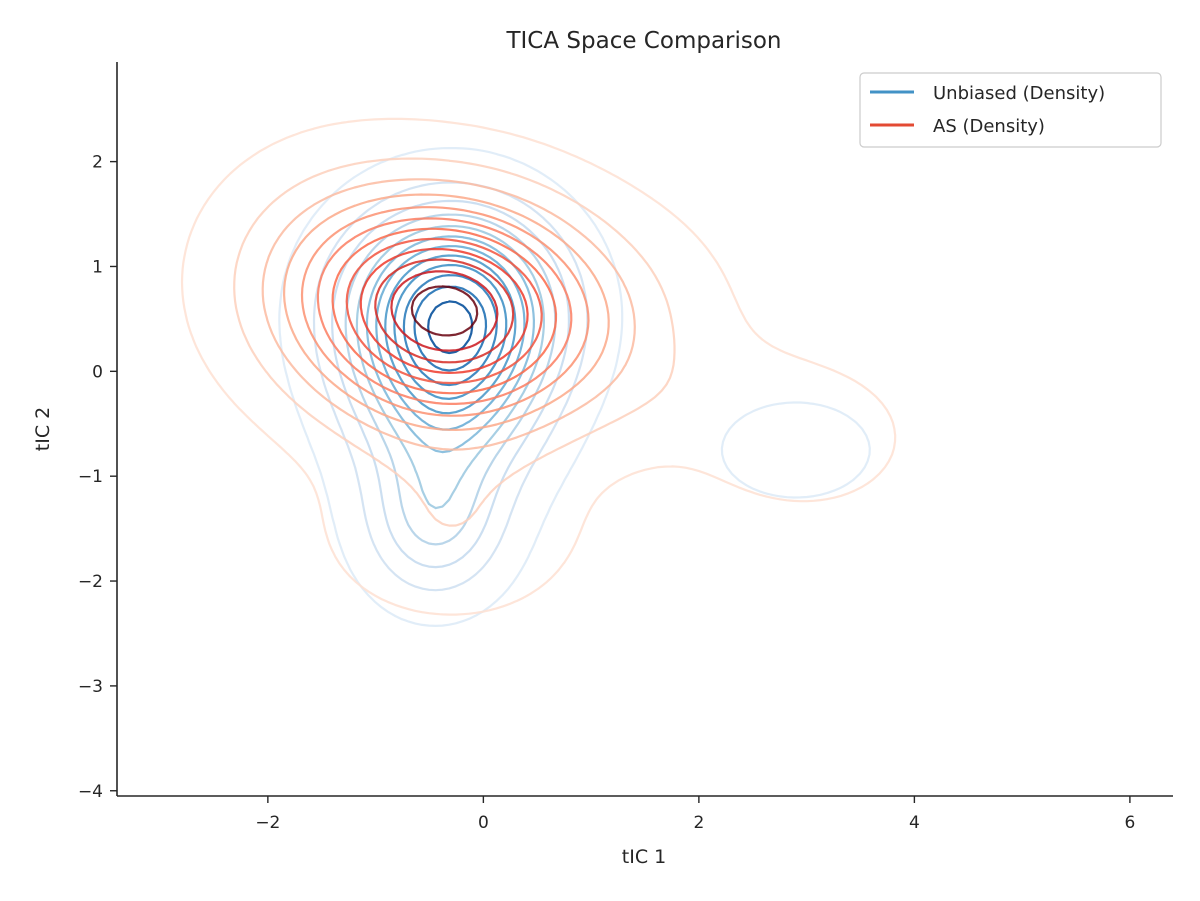 This screenshot has width=1200, height=901. Describe the element at coordinates (644, 857) in the screenshot. I see `x-axis-label: tIC 1` at that location.